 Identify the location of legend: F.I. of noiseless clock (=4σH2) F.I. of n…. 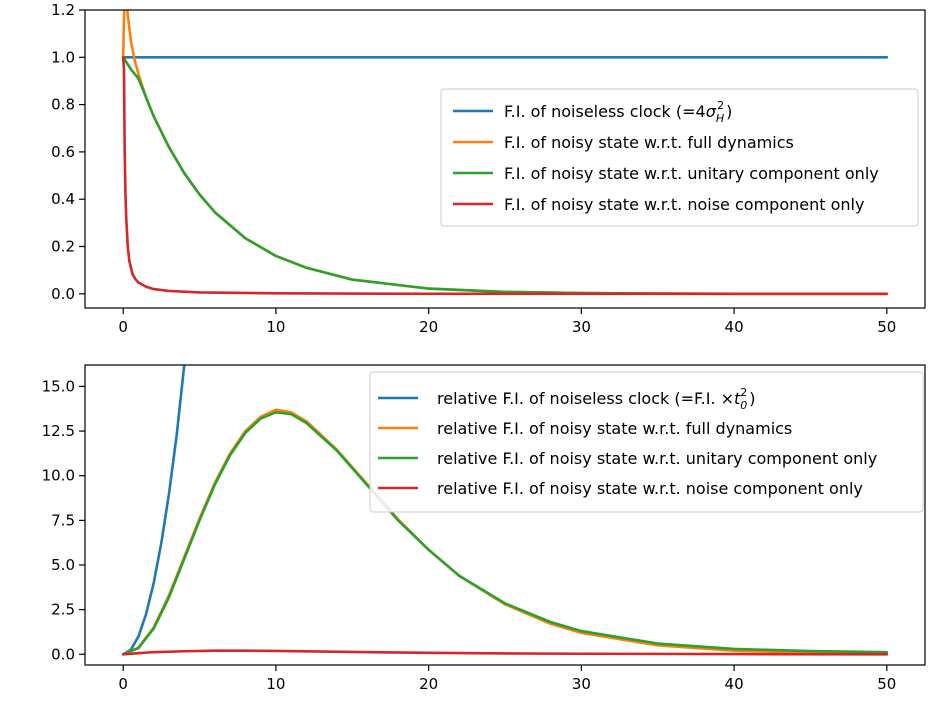
(679, 157).